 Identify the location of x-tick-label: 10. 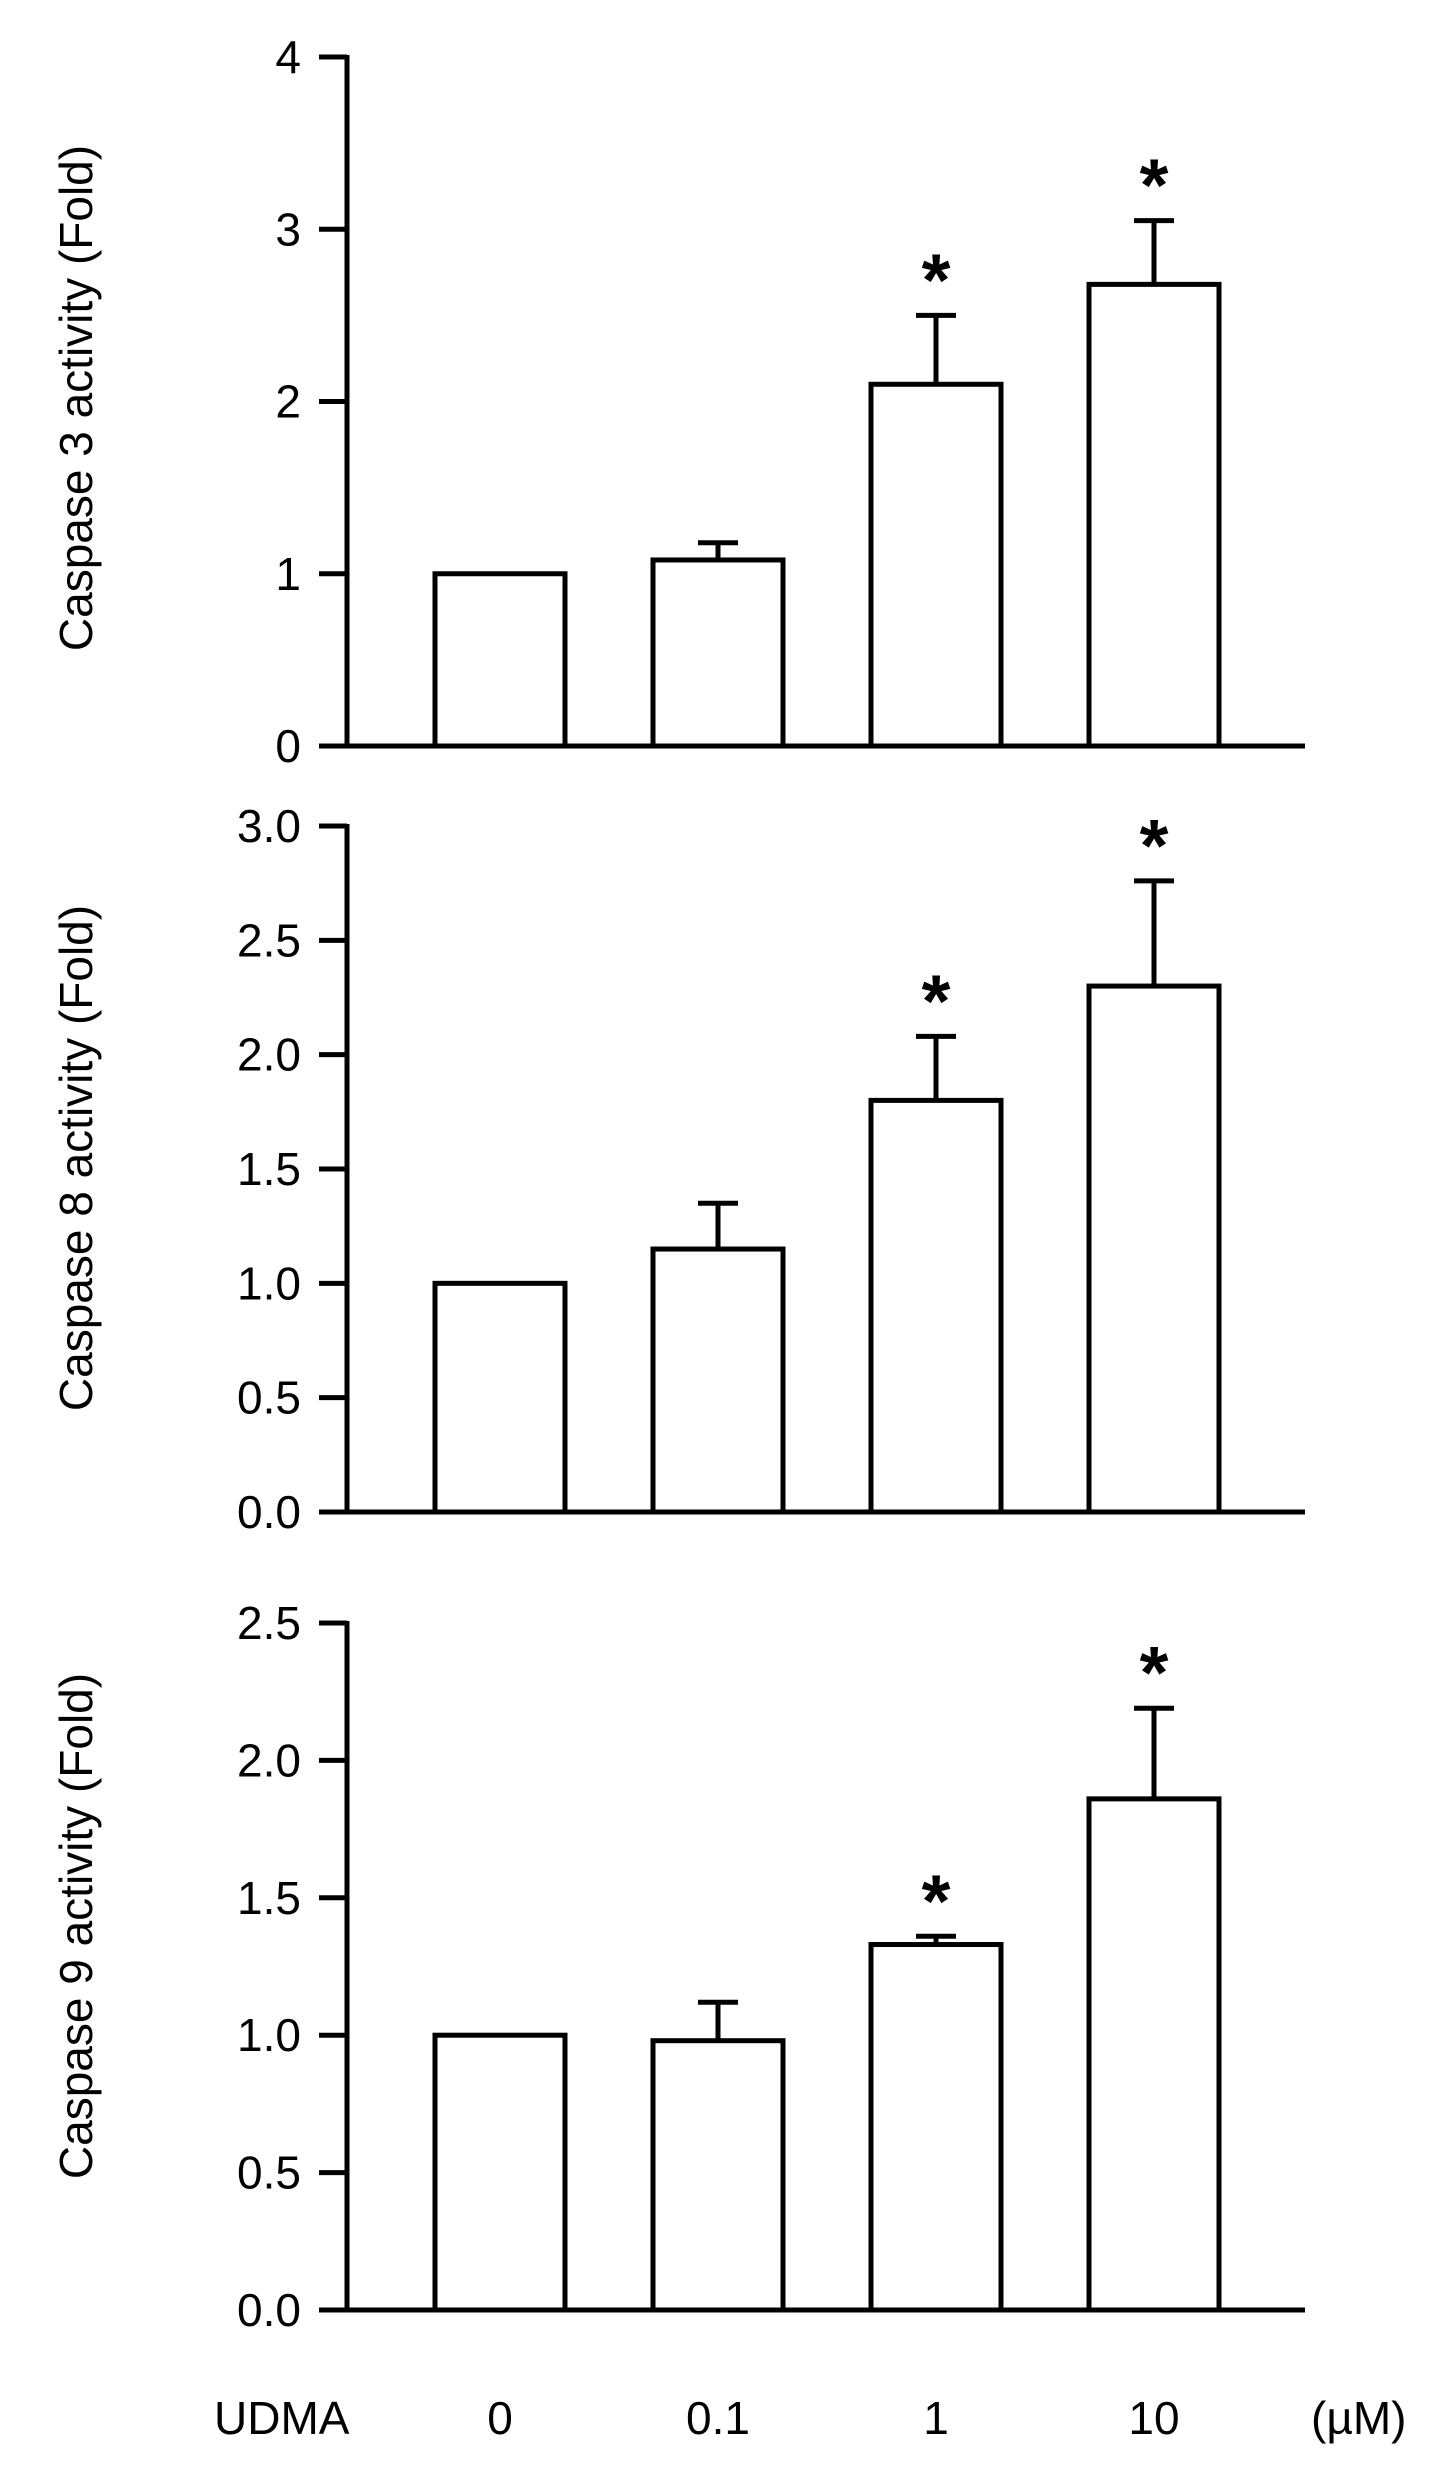
(1153, 2418).